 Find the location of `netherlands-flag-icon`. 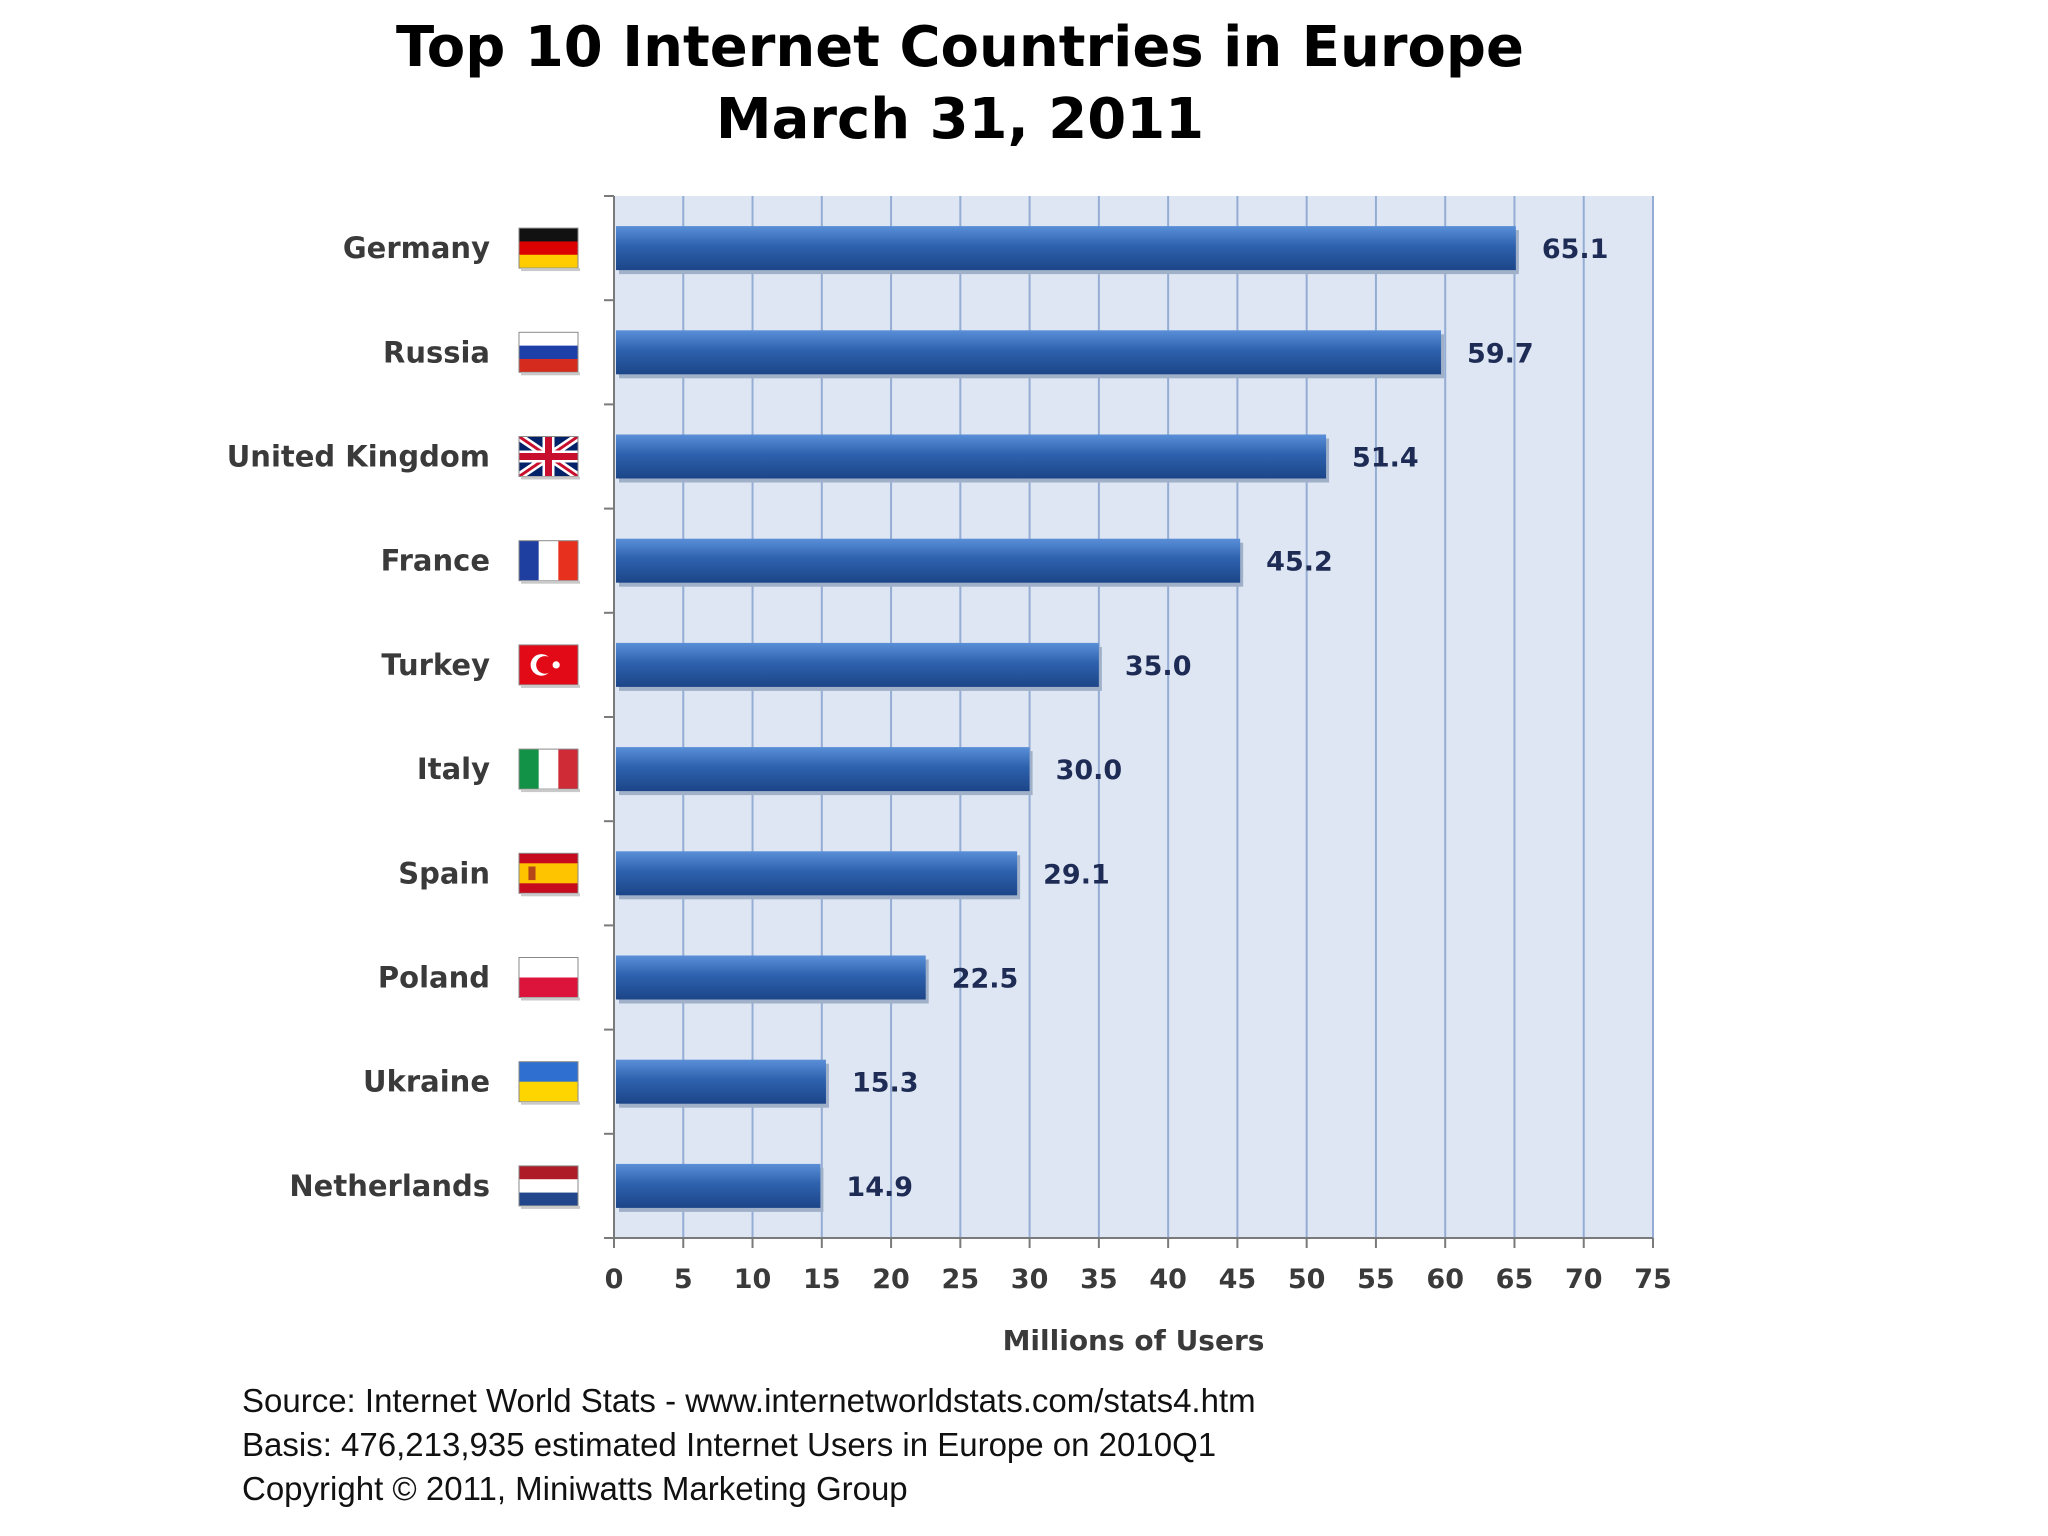

netherlands-flag-icon is located at coordinates (549, 1187).